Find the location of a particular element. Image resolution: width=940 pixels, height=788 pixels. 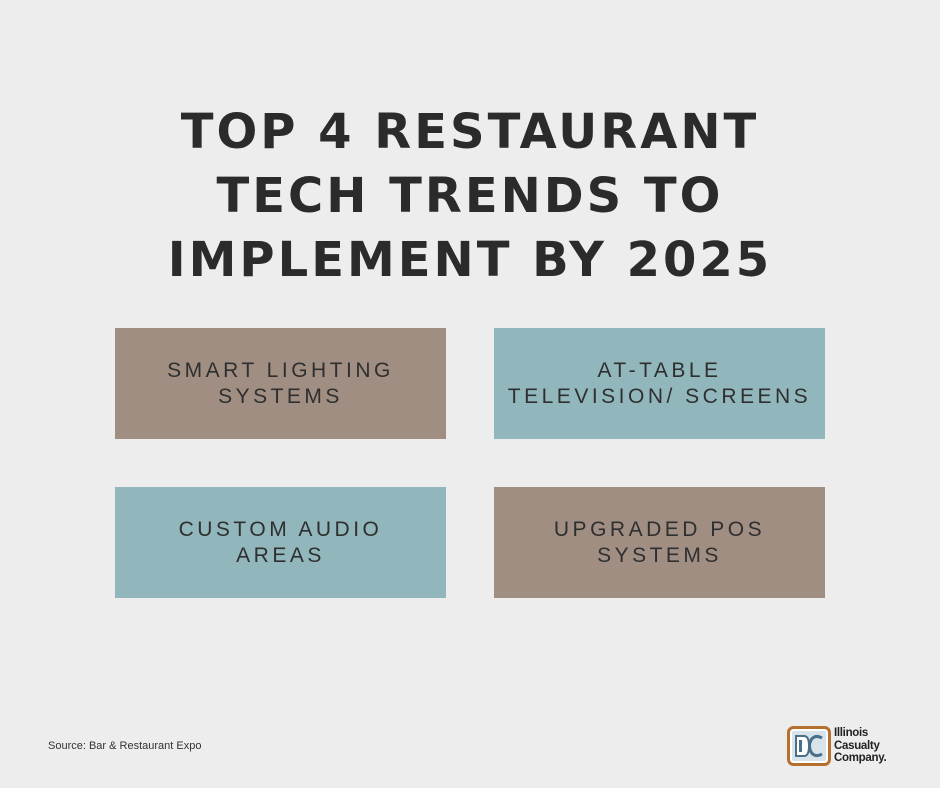

source-note: Source: Bar & Restaurant Expo is located at coordinates (125, 746).